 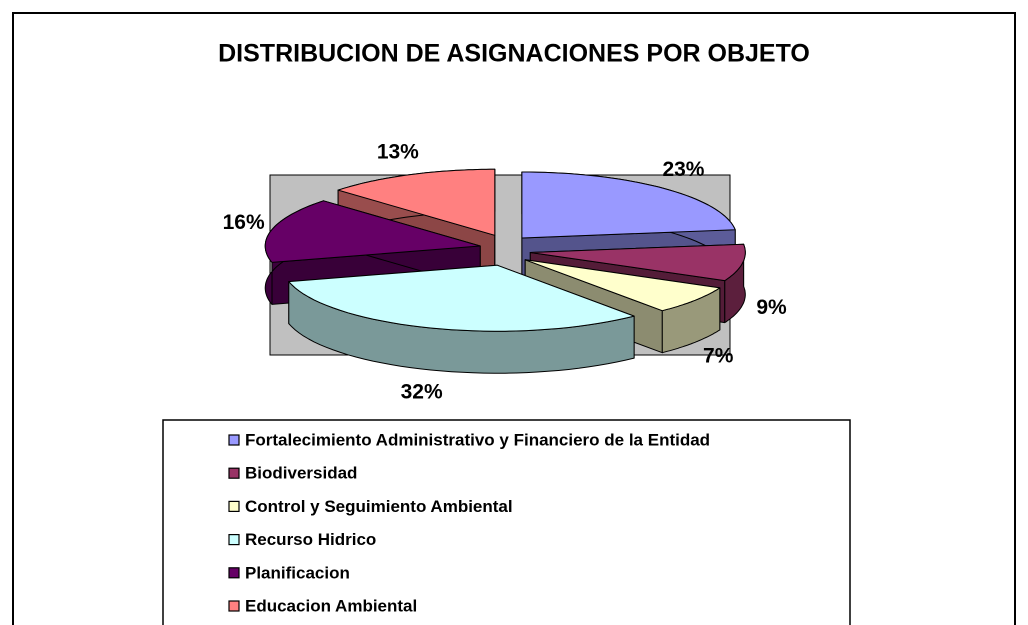 What do you see at coordinates (422, 391) in the screenshot?
I see `data-label: 32%` at bounding box center [422, 391].